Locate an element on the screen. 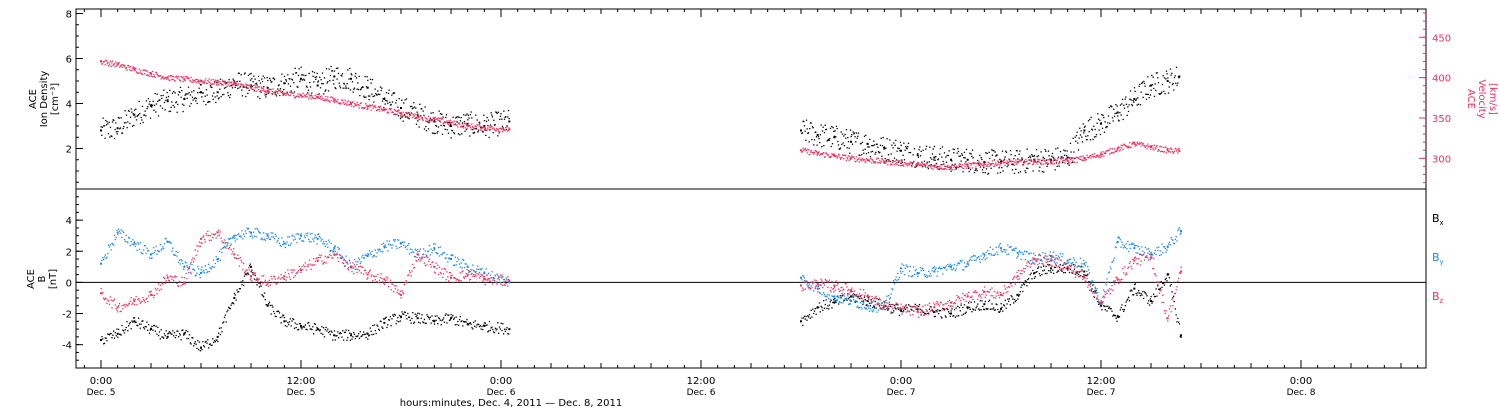 The height and width of the screenshot is (410, 1500). bottom-left-tick-label: -2 is located at coordinates (67, 315).